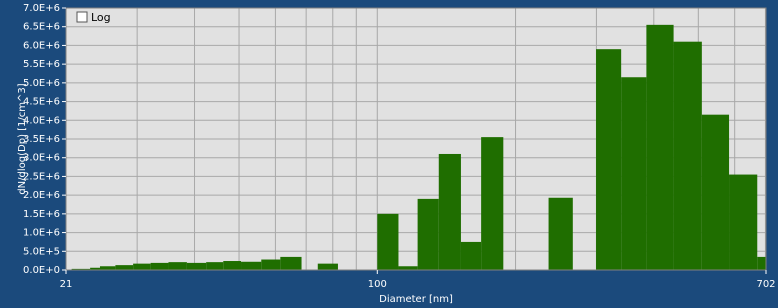 Image resolution: width=778 pixels, height=308 pixels. Describe the element at coordinates (377, 284) in the screenshot. I see `x-tick-label: 100` at that location.